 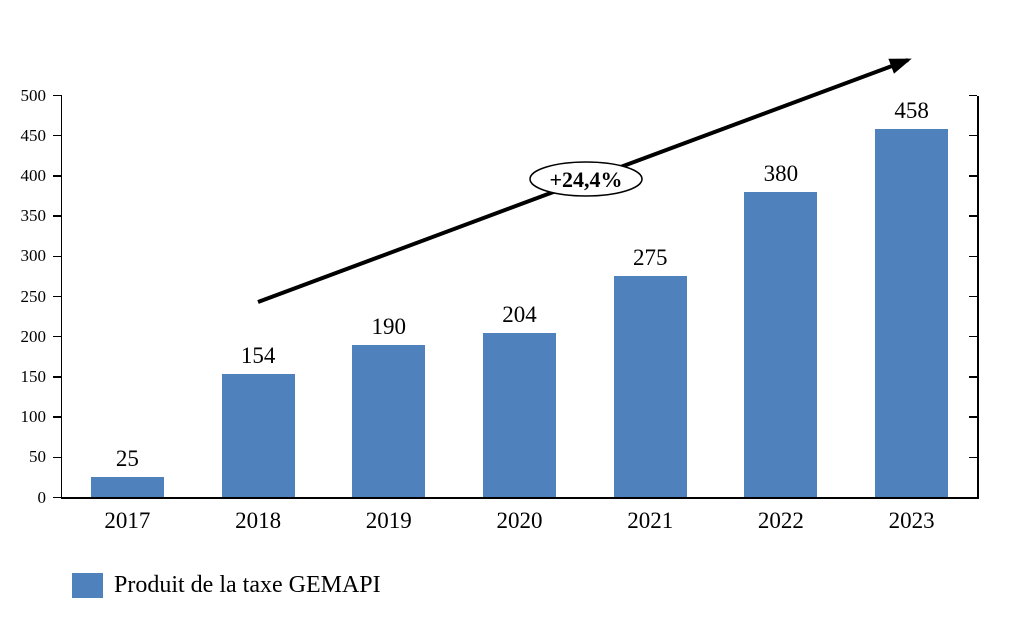 What do you see at coordinates (33, 135) in the screenshot?
I see `y-axis-tick-label: 450` at bounding box center [33, 135].